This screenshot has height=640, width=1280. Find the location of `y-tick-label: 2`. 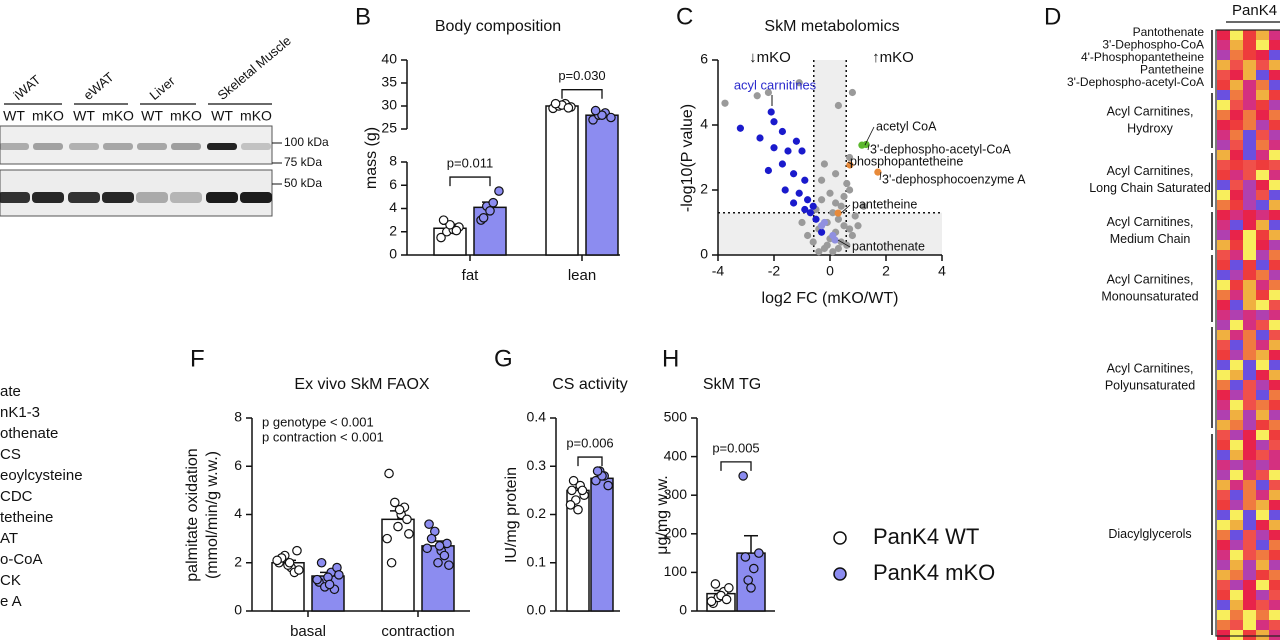

y-tick-label: 2 is located at coordinates (238, 561).